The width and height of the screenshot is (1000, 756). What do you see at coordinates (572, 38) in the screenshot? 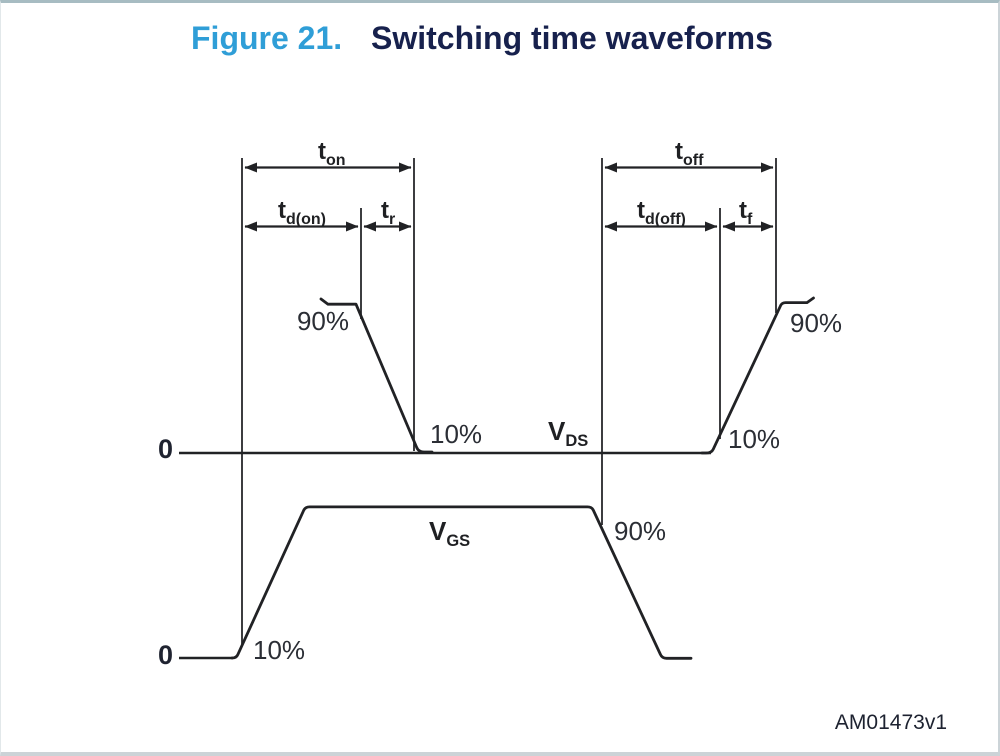
I see `figure-title-text: Switching time waveforms` at bounding box center [572, 38].